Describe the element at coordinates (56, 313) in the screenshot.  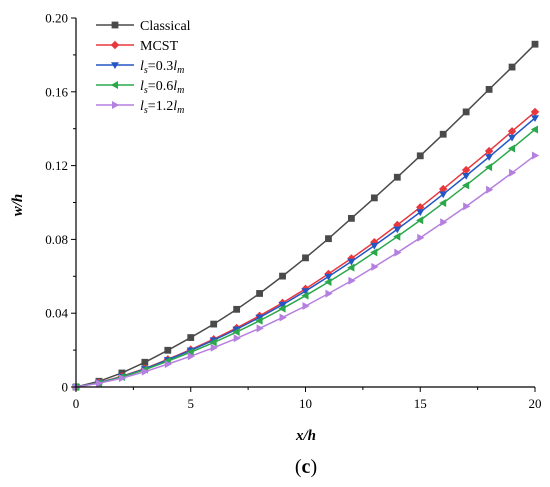
I see `y-tick-label: 0.04` at that location.